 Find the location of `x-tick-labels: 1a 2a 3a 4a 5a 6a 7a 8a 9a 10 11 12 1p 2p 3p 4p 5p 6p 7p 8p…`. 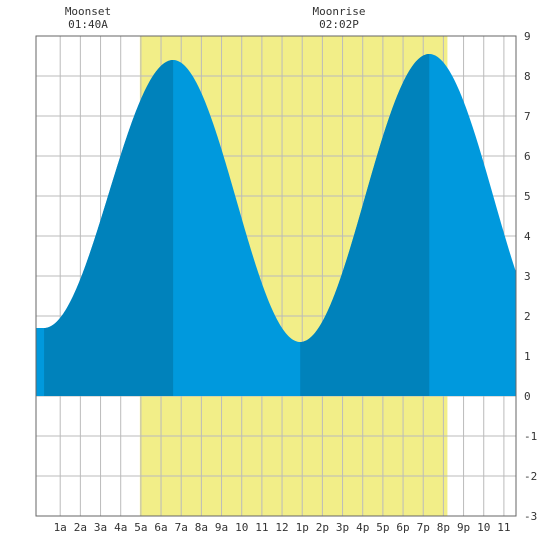

x-tick-labels: 1a 2a 3a 4a 5a 6a 7a 8a 9a 10 11 12 1p 2p 3p 4p 5p 6p 7p 8p… is located at coordinates (282, 527).